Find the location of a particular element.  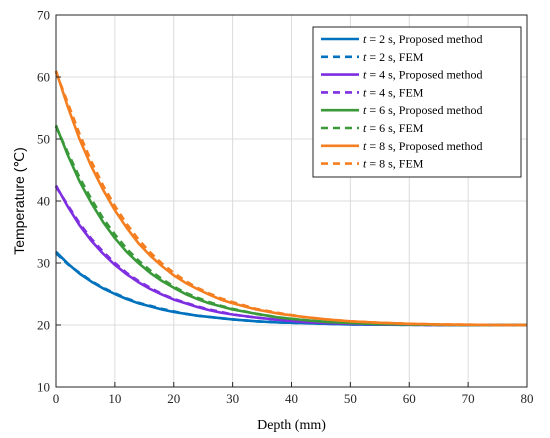

legend-entry-7: t = 8 s, Proposed method is located at coordinates (422, 146).